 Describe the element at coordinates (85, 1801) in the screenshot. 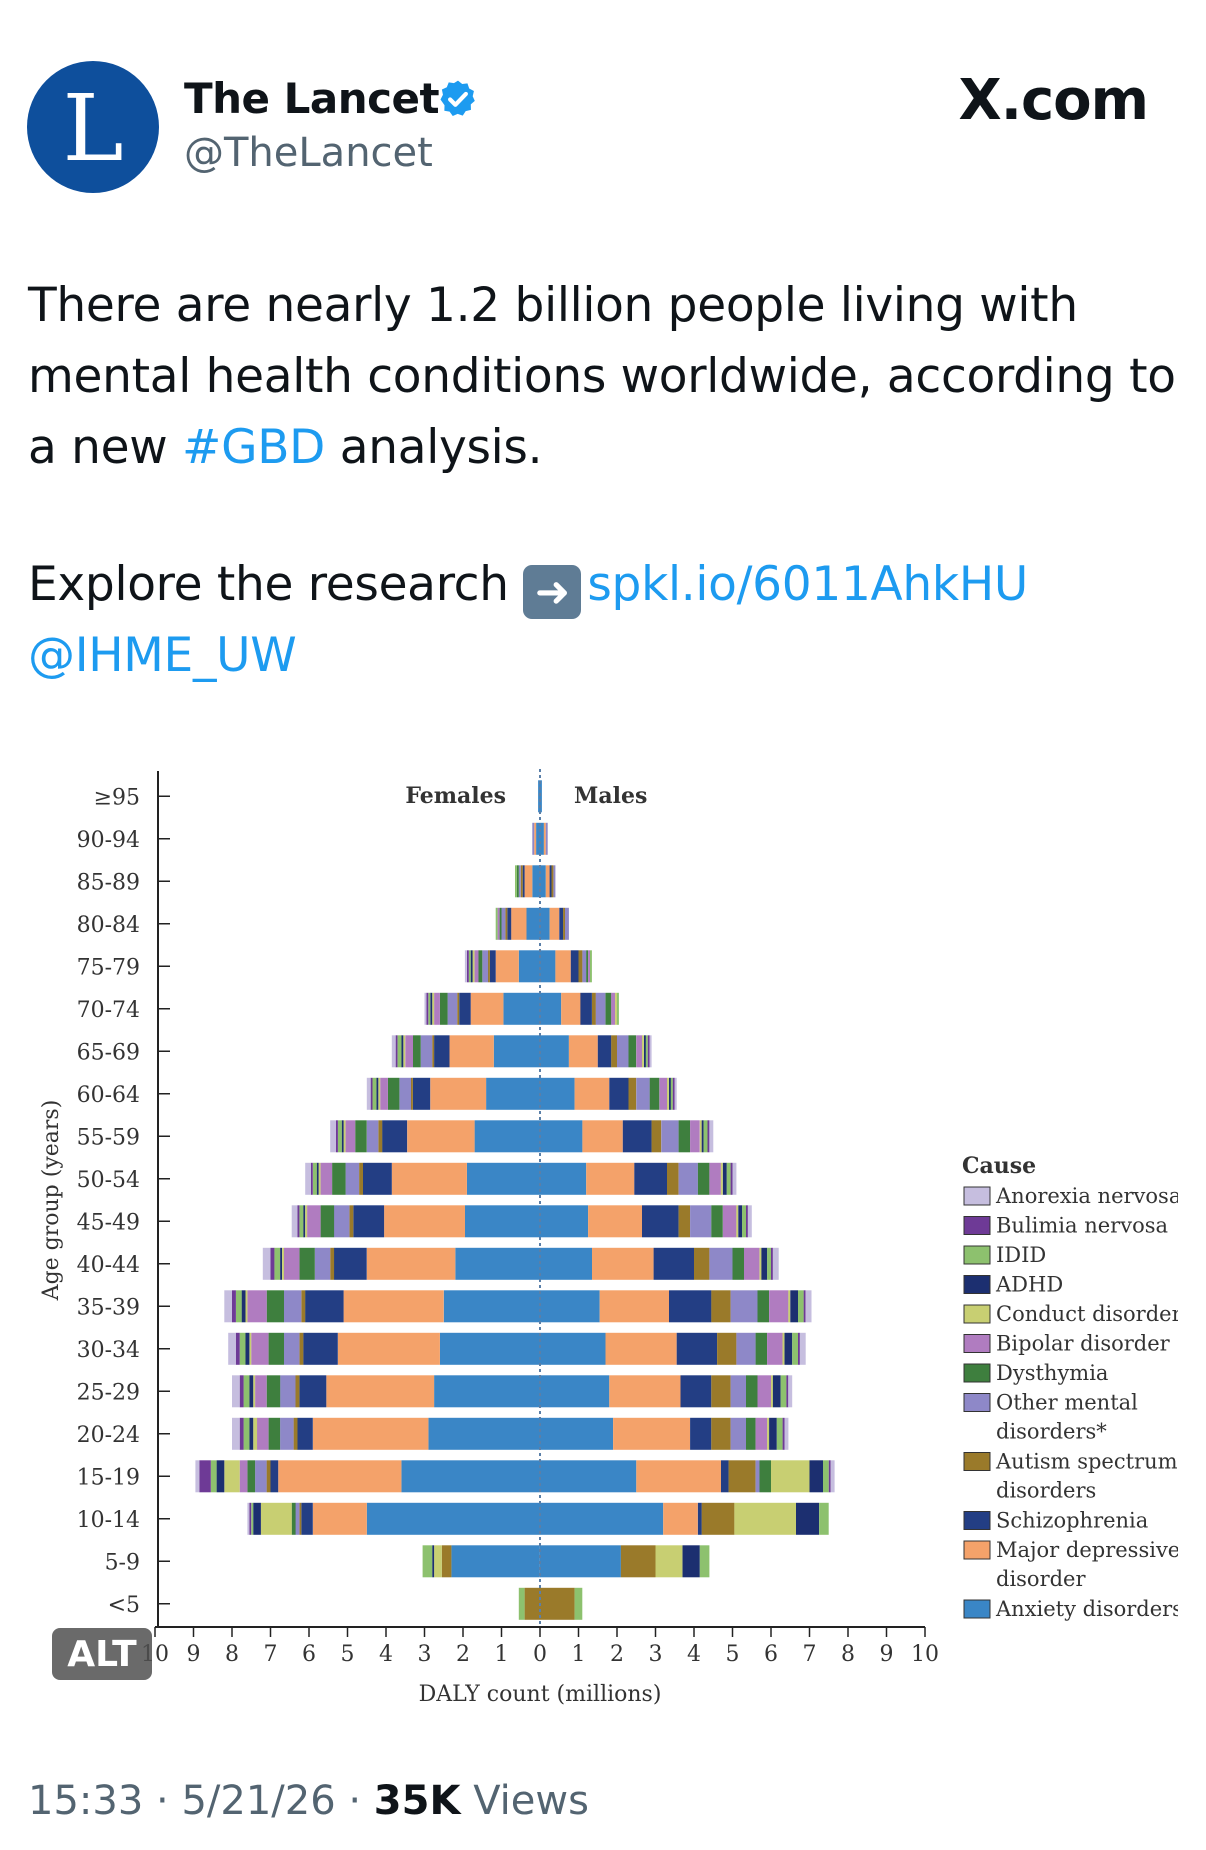

I see `tweet-time: 15:33` at that location.